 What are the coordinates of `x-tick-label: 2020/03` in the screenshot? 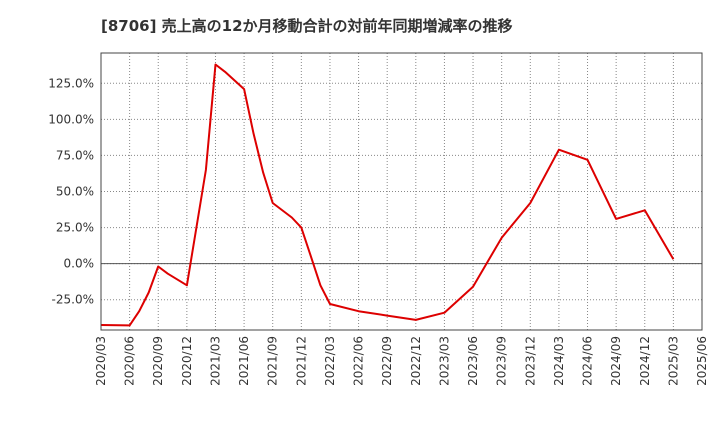 It's located at (101, 361).